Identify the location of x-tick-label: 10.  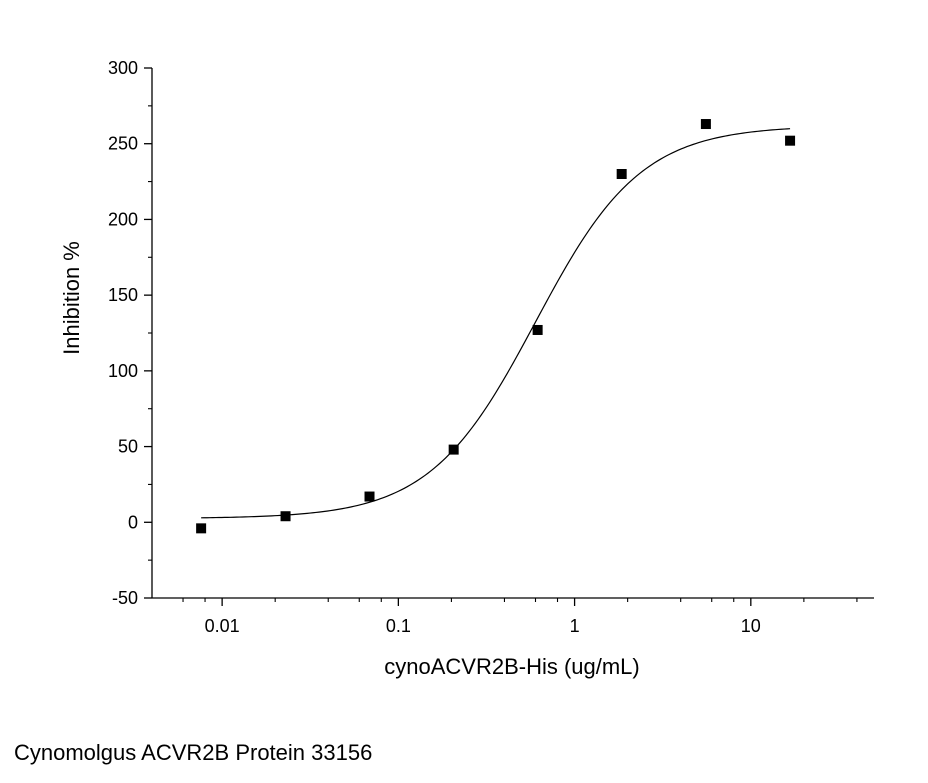
(751, 626).